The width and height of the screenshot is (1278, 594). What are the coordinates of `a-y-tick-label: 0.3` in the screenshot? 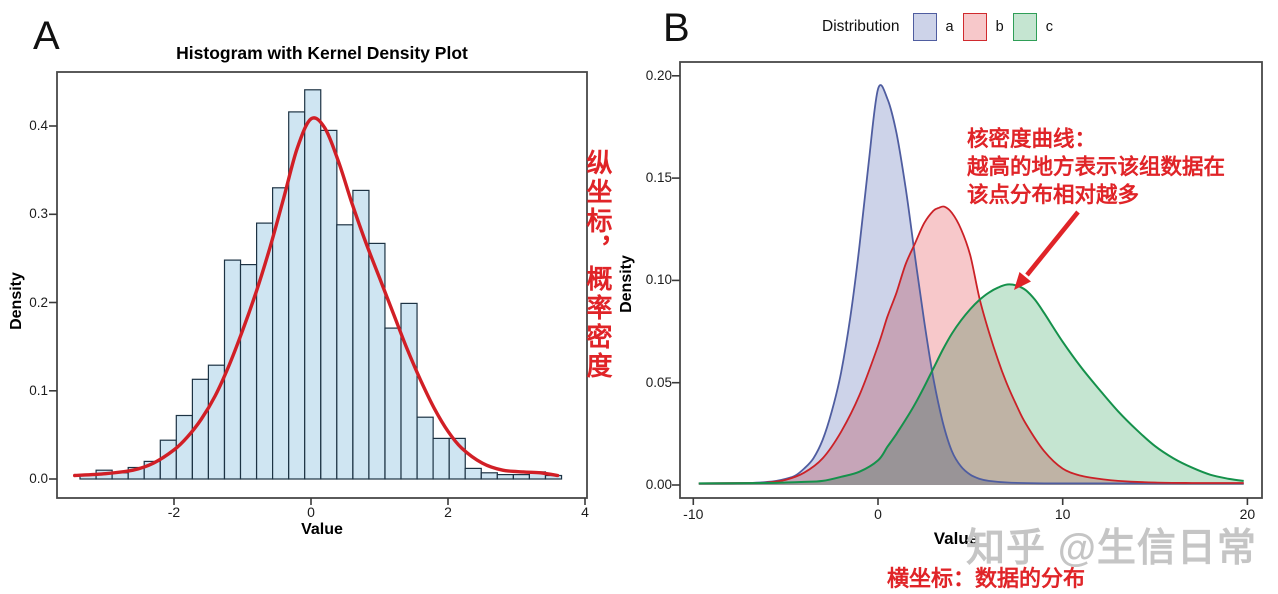 It's located at (38, 214).